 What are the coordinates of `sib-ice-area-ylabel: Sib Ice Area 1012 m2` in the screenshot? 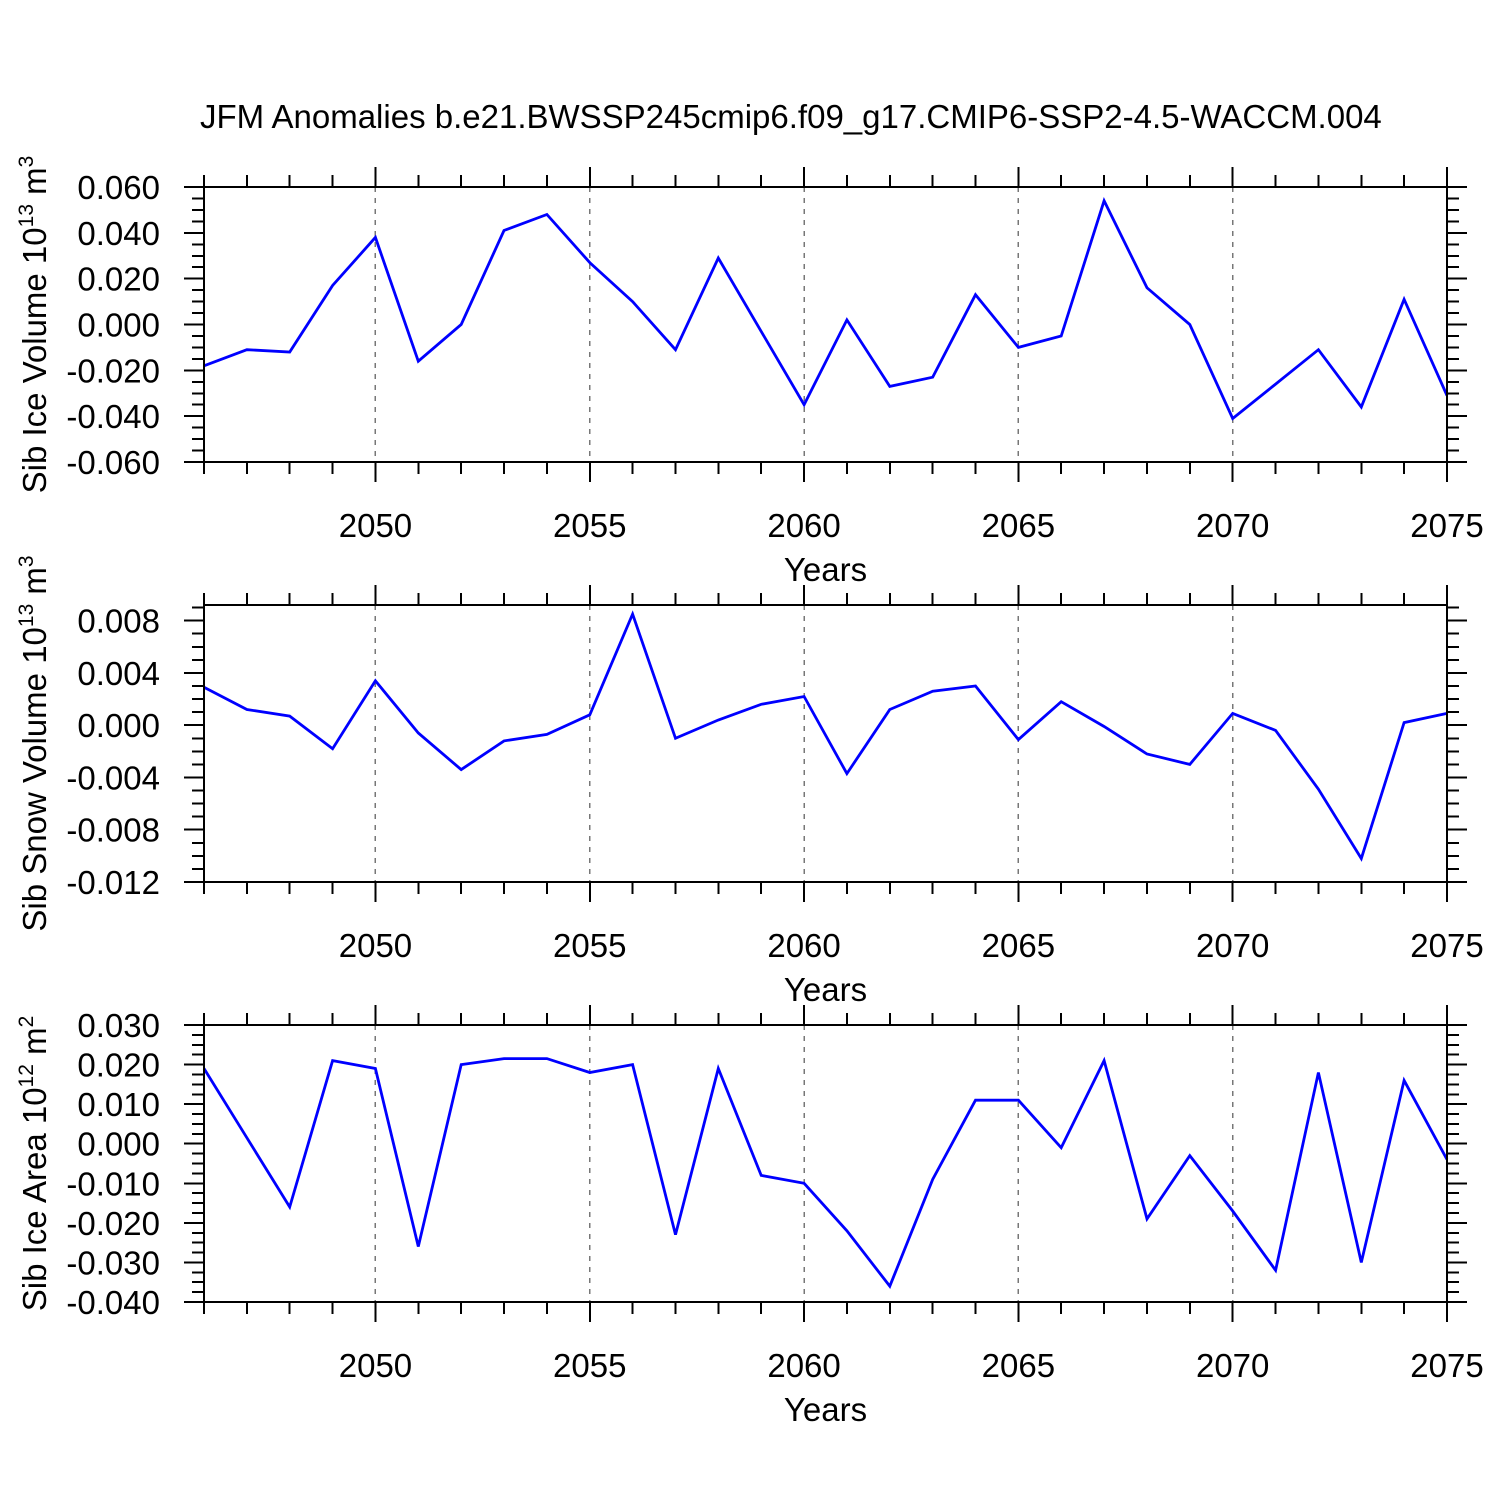 It's located at (34, 1164).